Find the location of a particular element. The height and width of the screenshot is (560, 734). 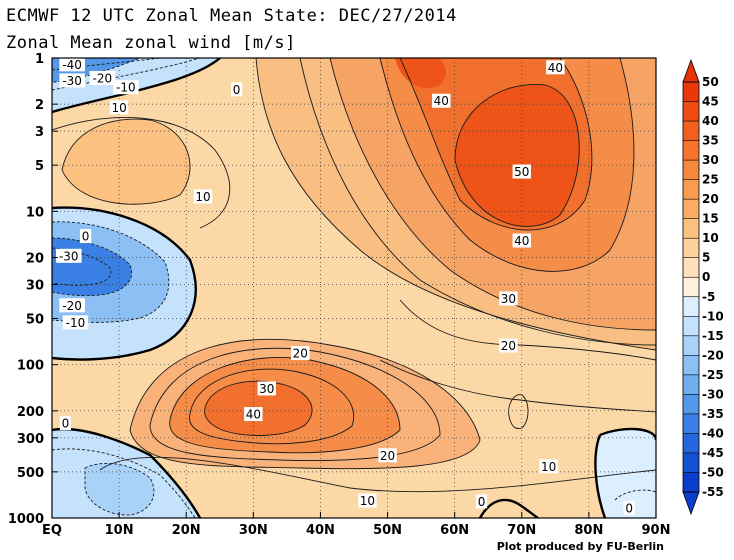

contour-label: 50 is located at coordinates (521, 172).